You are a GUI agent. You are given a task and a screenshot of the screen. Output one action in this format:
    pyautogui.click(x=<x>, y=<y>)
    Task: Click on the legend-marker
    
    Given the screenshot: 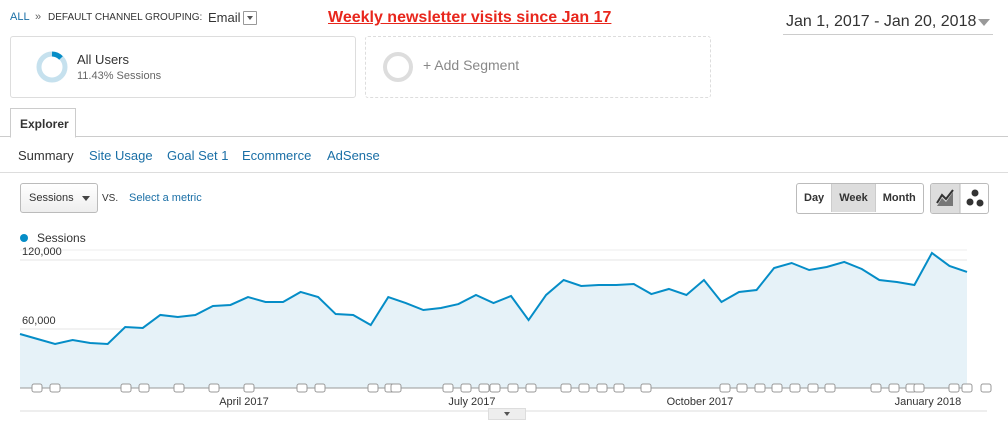 What is the action you would take?
    pyautogui.click(x=24, y=238)
    